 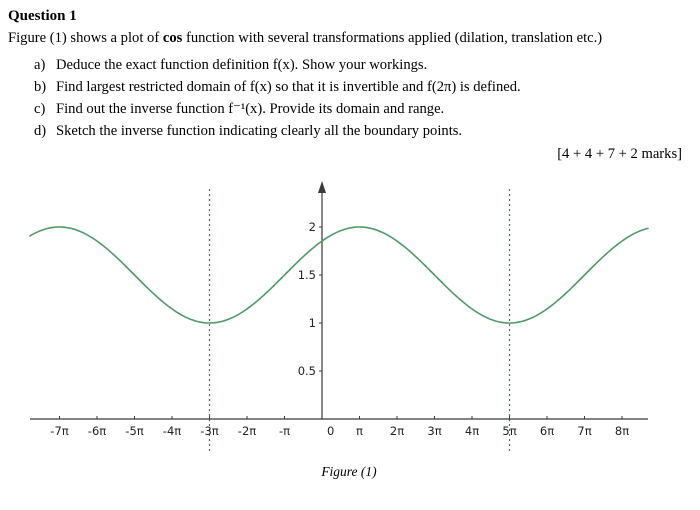 What do you see at coordinates (434, 431) in the screenshot?
I see `x-tick-label: 3π` at bounding box center [434, 431].